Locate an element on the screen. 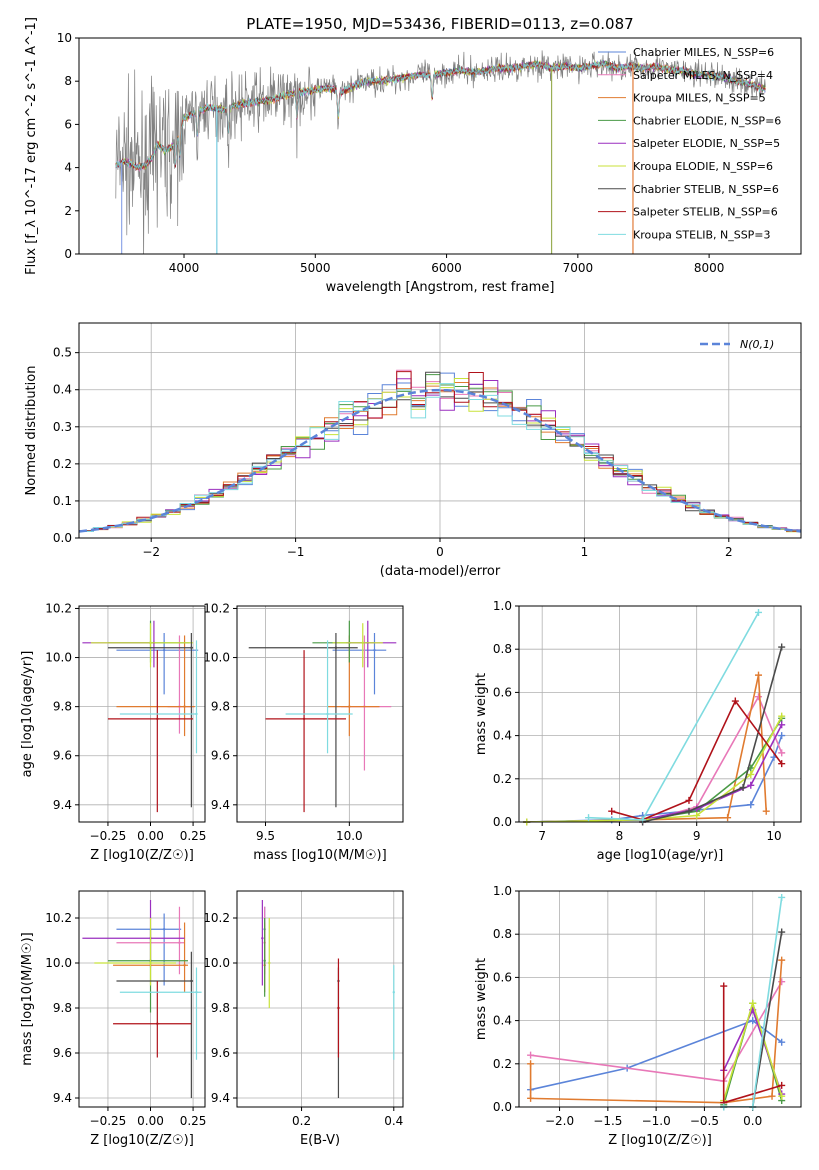 This screenshot has width=819, height=1170. y-axis-label: Flux [f_λ 10^-17 erg cm^-2 s^-1 A^-1] is located at coordinates (31, 146).